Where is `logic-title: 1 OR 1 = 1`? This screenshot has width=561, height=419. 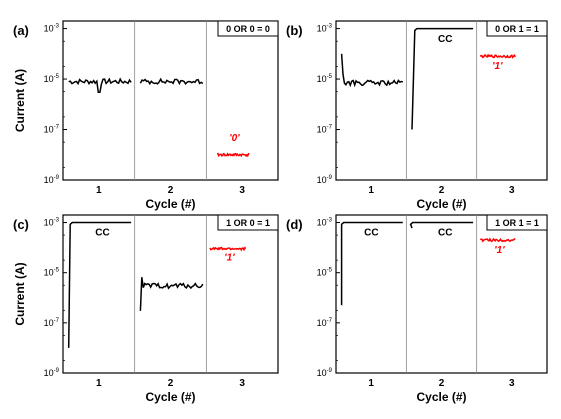 logic-title: 1 OR 1 = 1 is located at coordinates (517, 223).